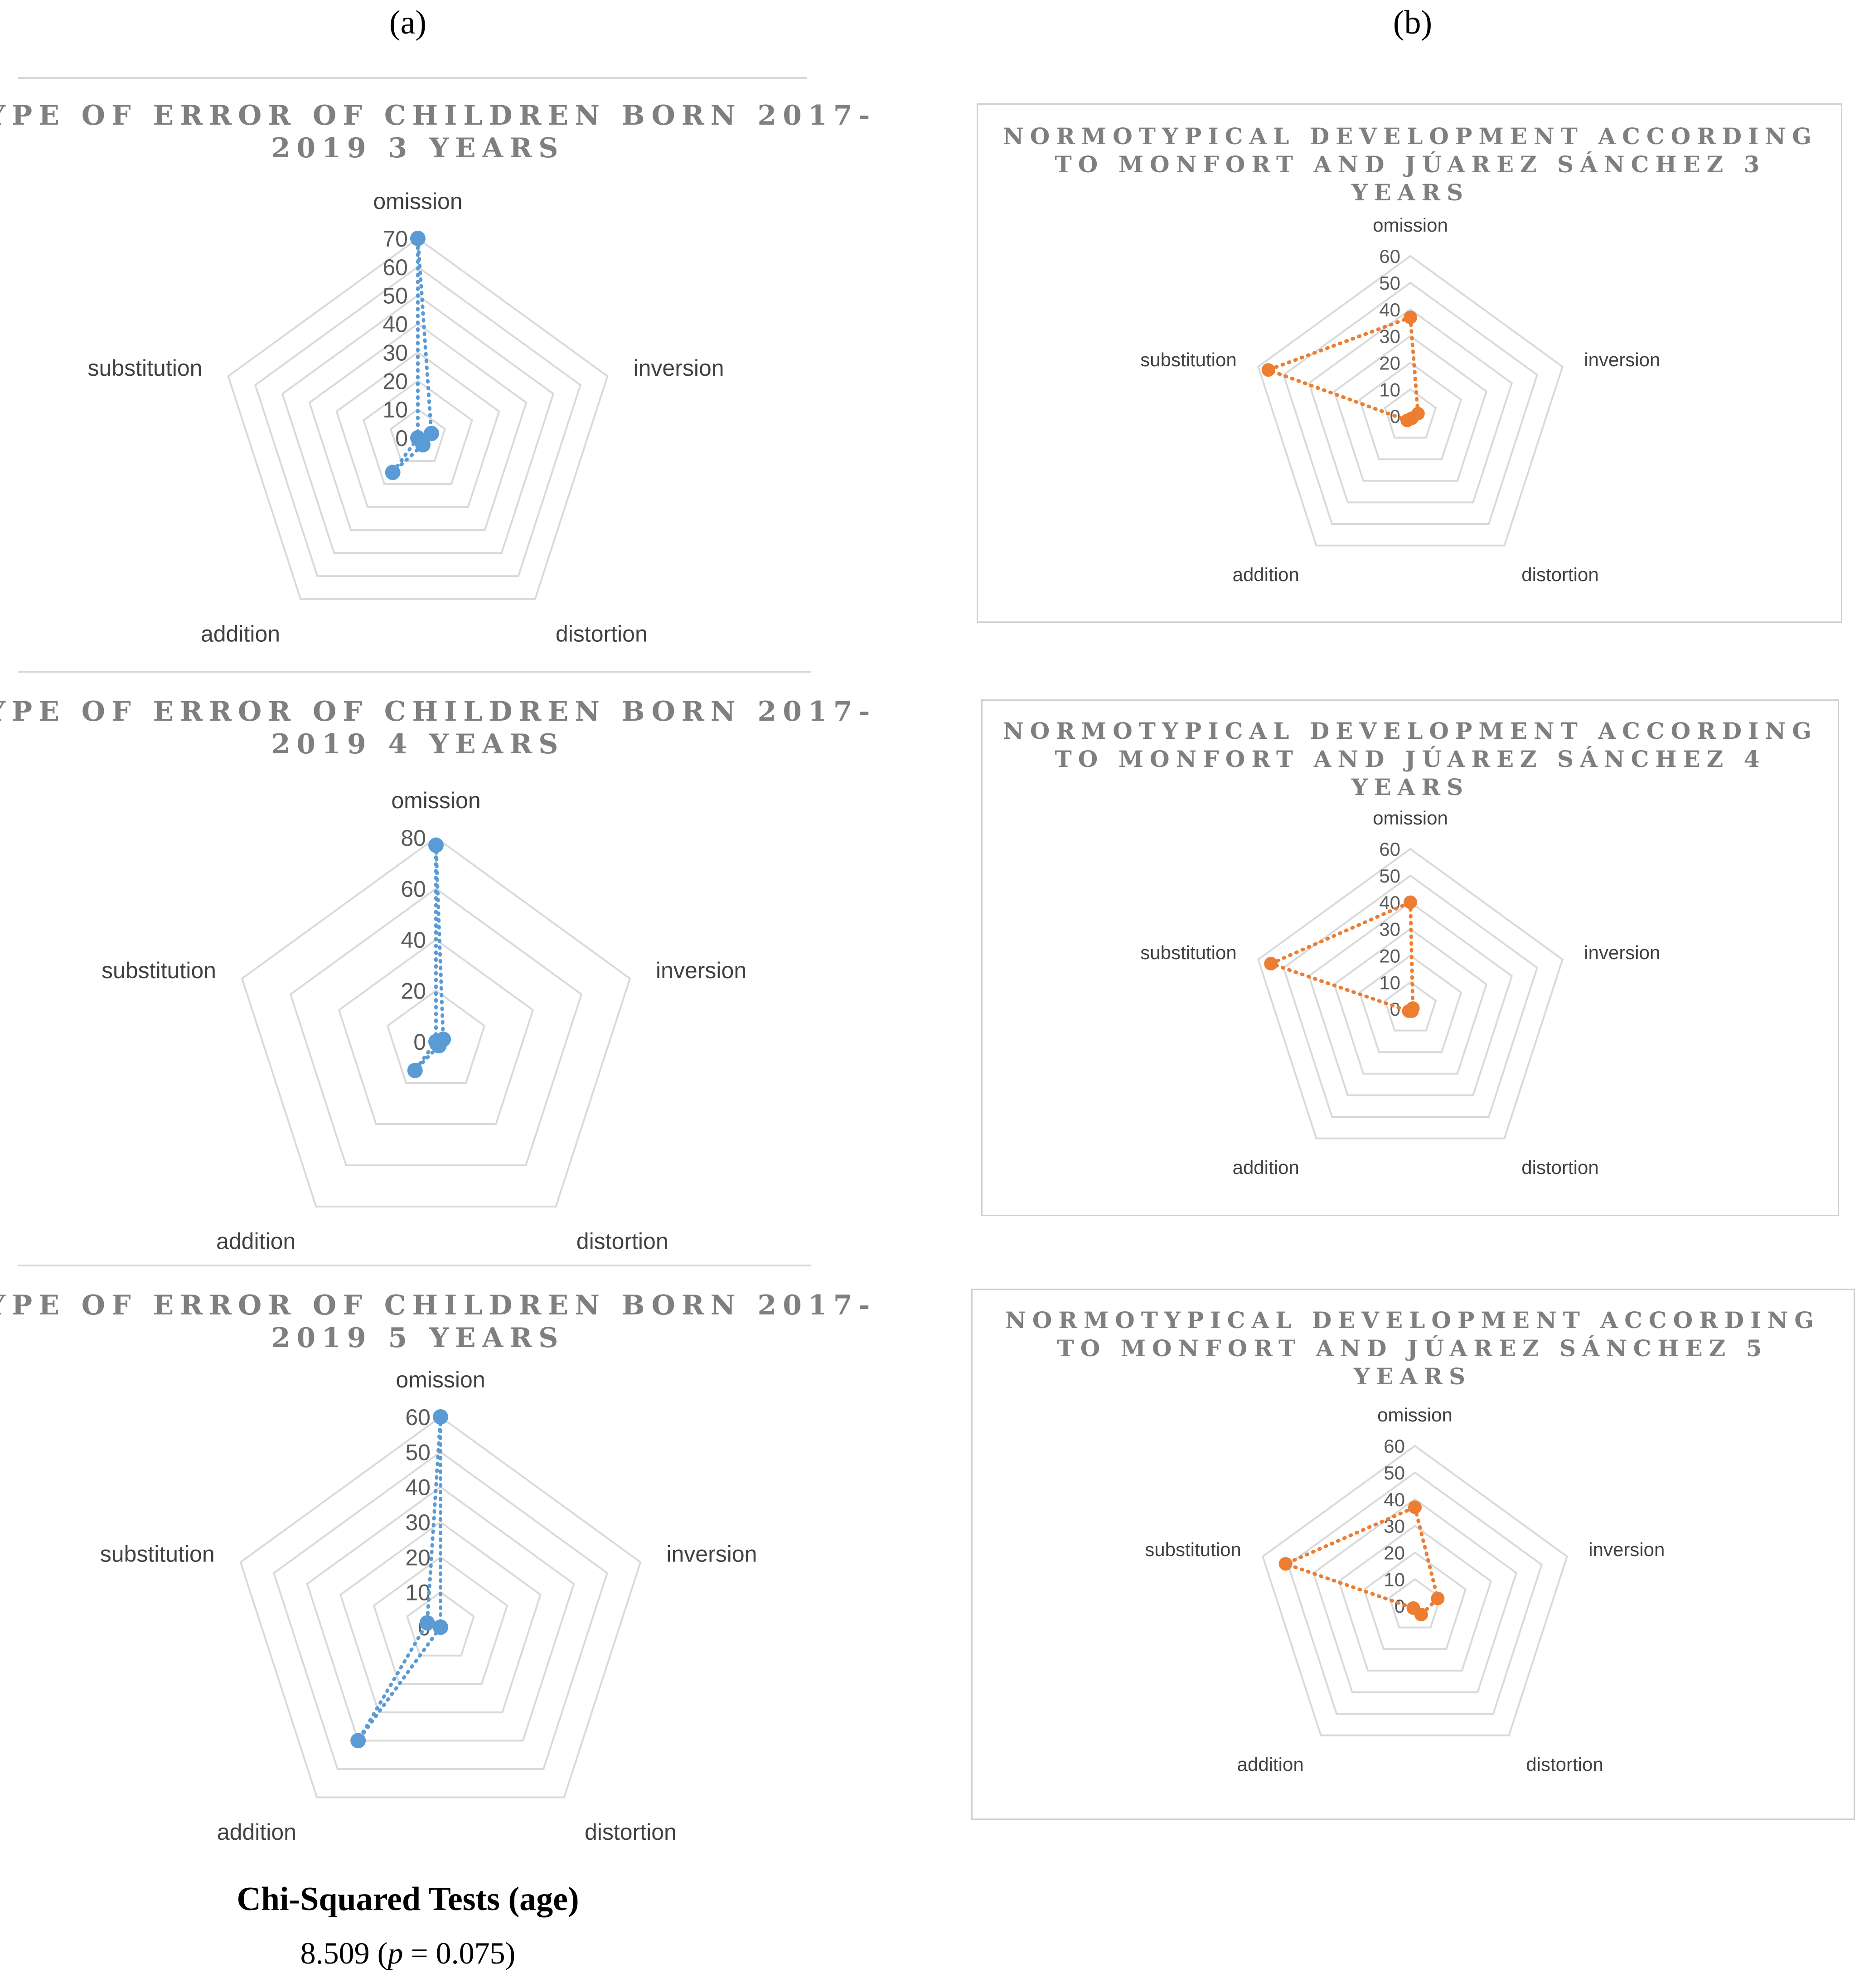 The width and height of the screenshot is (1869, 1988). Describe the element at coordinates (414, 672) in the screenshot. I see `separator-middle` at that location.